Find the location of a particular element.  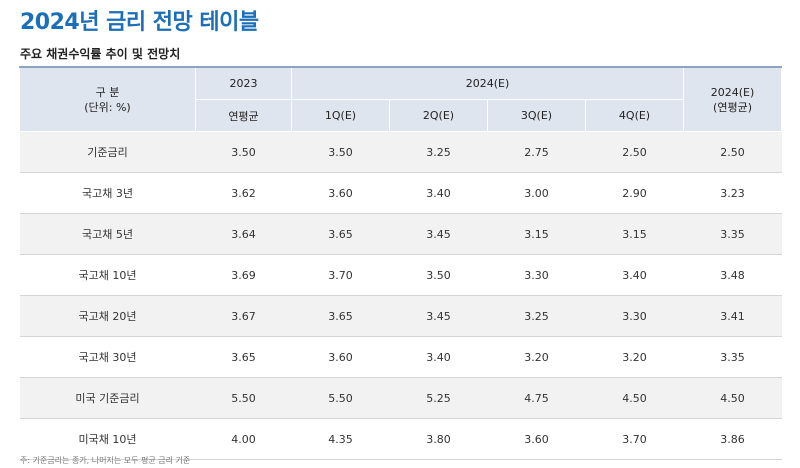

cell-q4: 4.50 is located at coordinates (634, 398).